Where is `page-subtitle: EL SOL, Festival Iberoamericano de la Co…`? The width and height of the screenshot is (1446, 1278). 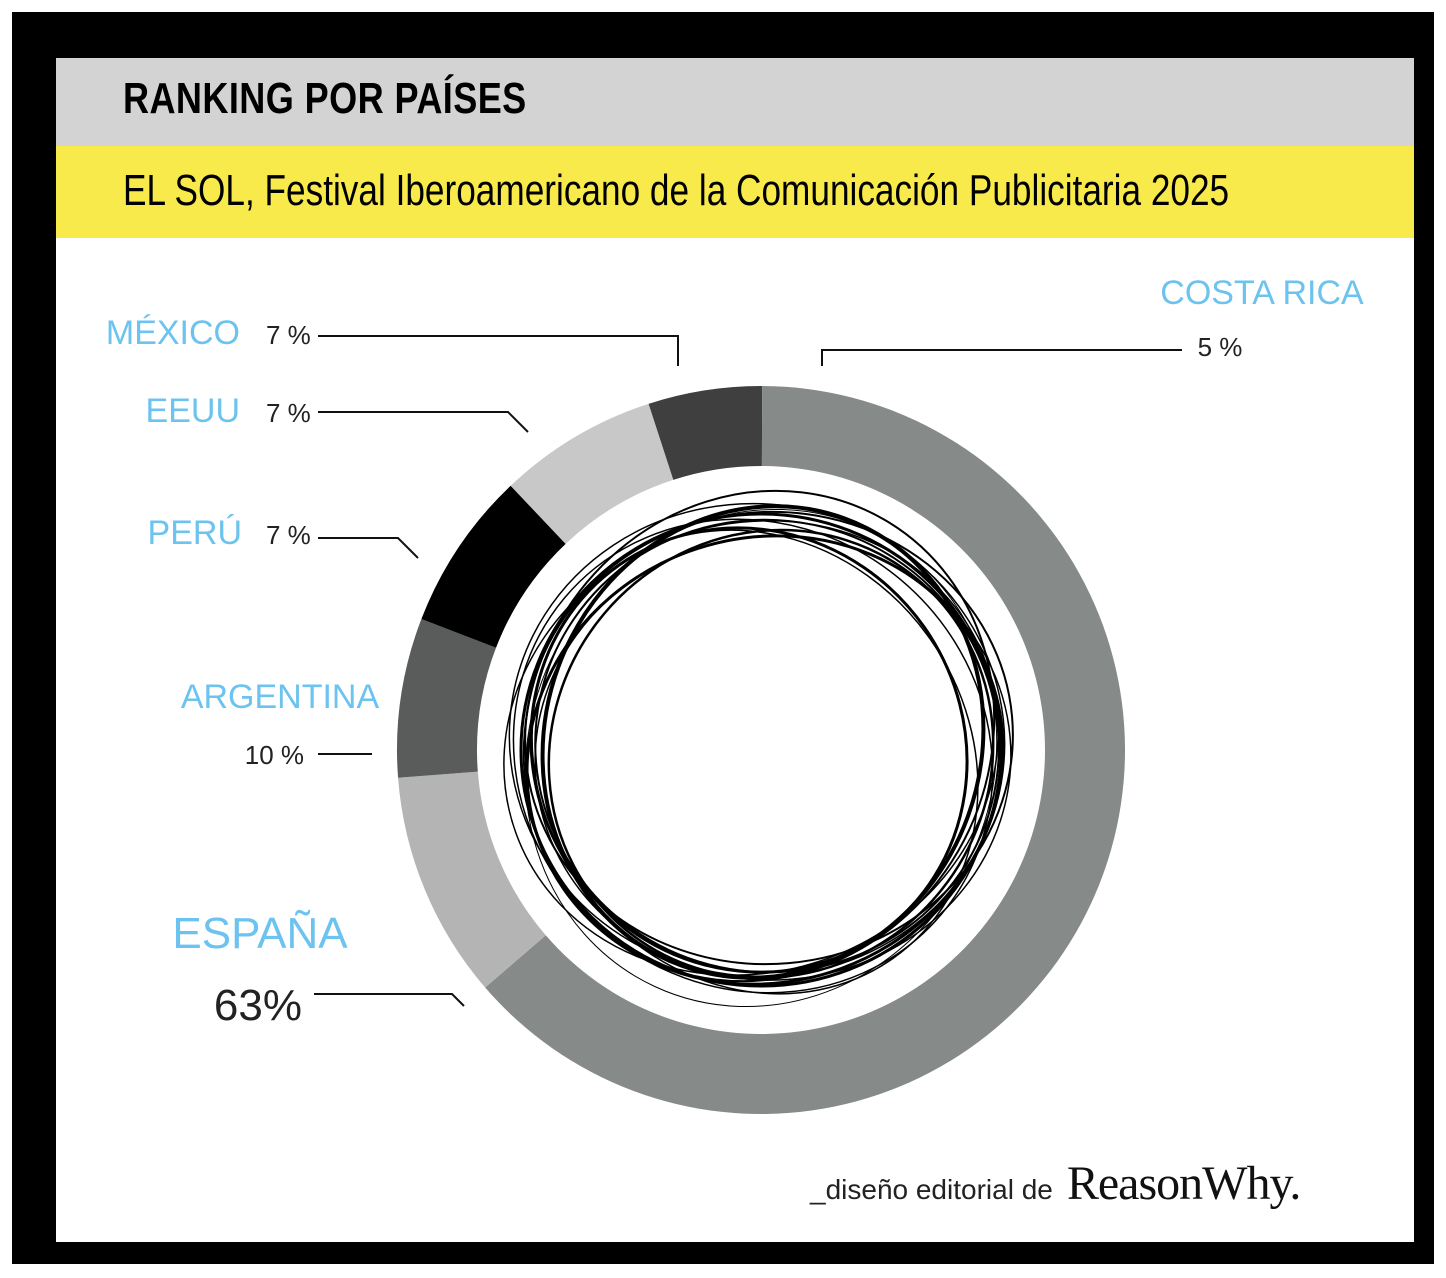 page-subtitle: EL SOL, Festival Iberoamericano de la Co… is located at coordinates (676, 190).